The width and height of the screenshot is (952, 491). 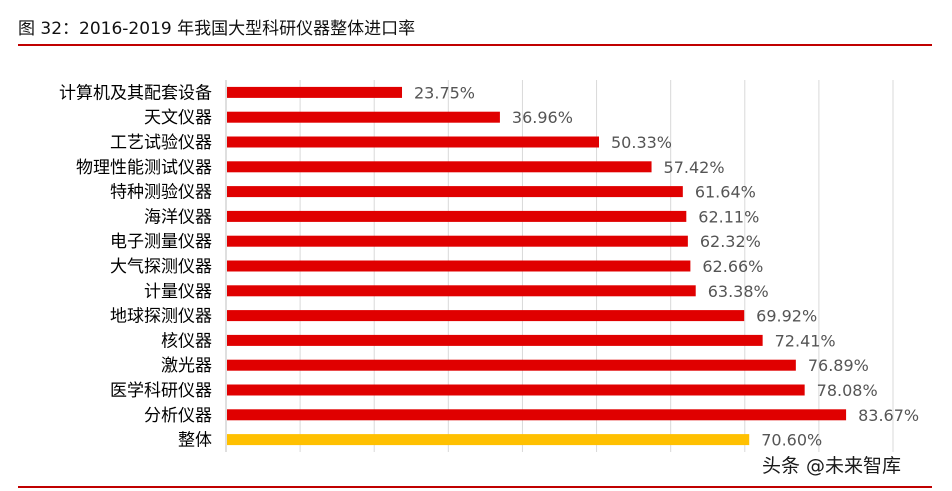 I want to click on category-label: 计算机及其配套设备, so click(x=135, y=93).